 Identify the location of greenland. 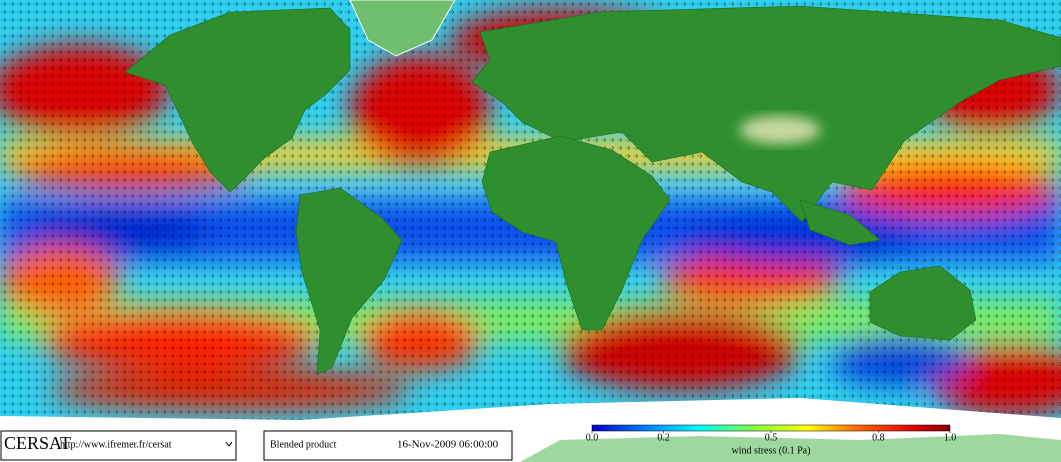
(402, 28).